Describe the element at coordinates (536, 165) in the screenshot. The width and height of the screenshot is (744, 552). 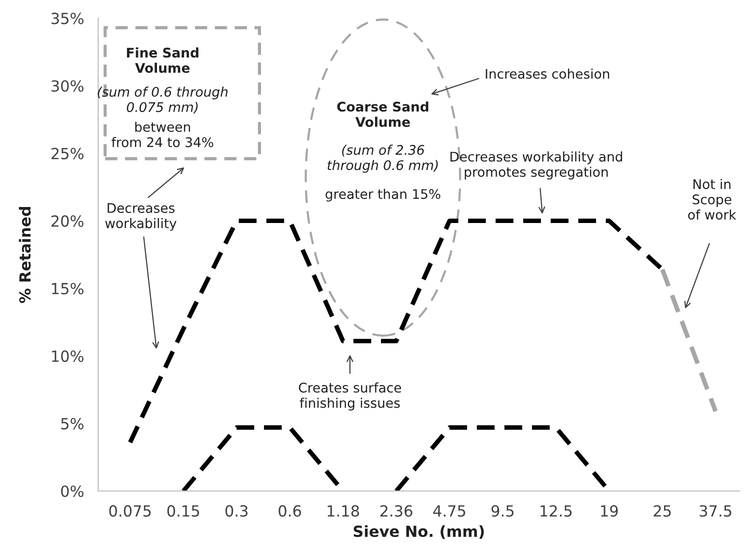
I see `annotation: Decreases workability and promotes segregation` at that location.